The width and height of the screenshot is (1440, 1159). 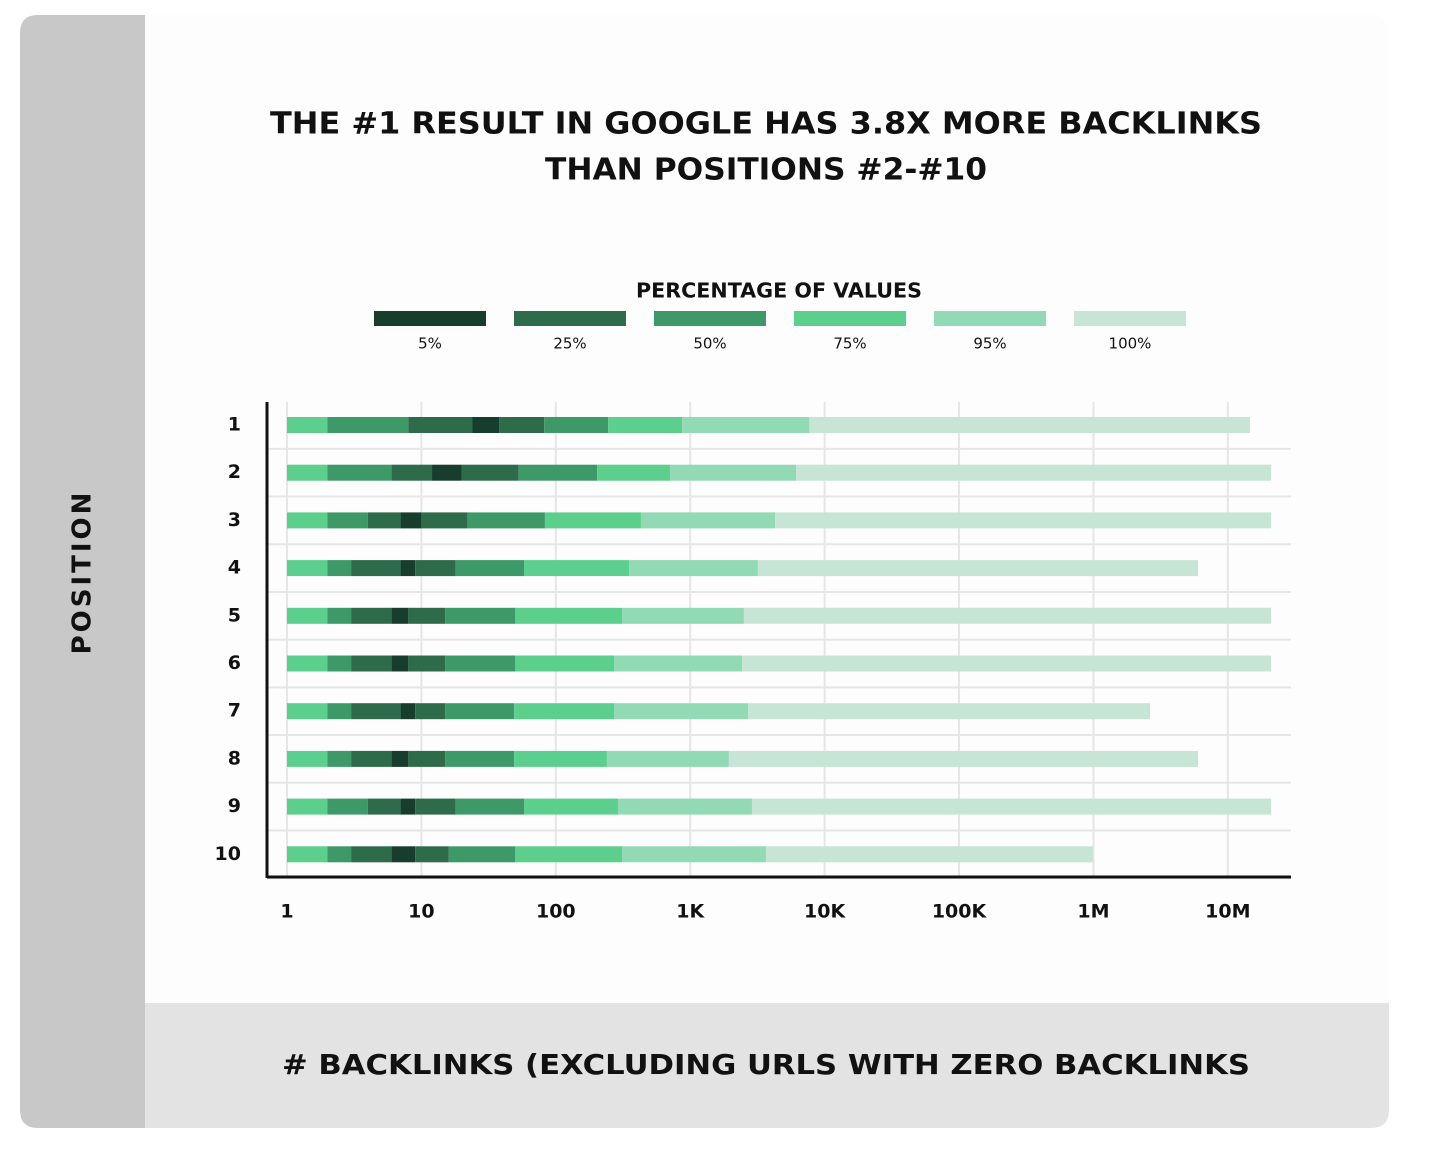 What do you see at coordinates (83, 572) in the screenshot?
I see `y-axis-label: POSITION` at bounding box center [83, 572].